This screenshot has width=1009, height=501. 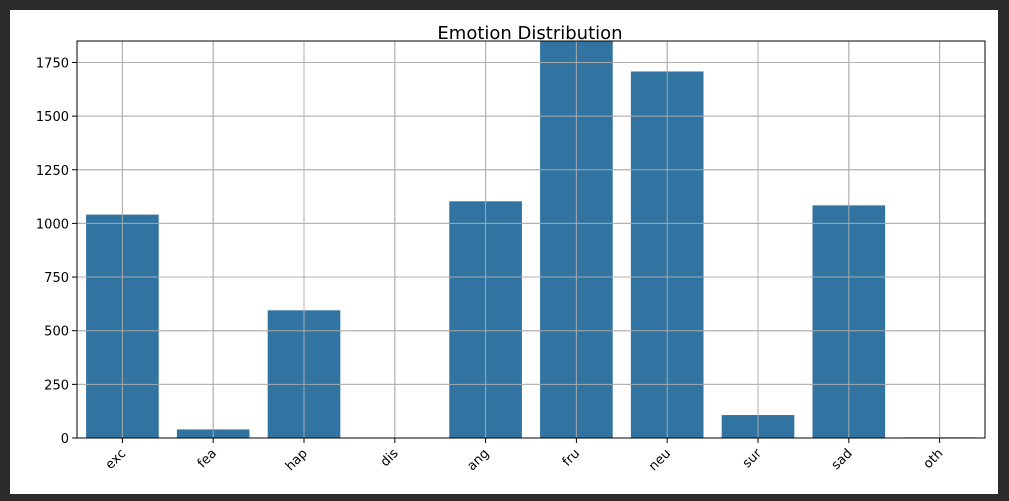 What do you see at coordinates (56, 332) in the screenshot?
I see `y-tick-label: 500` at bounding box center [56, 332].